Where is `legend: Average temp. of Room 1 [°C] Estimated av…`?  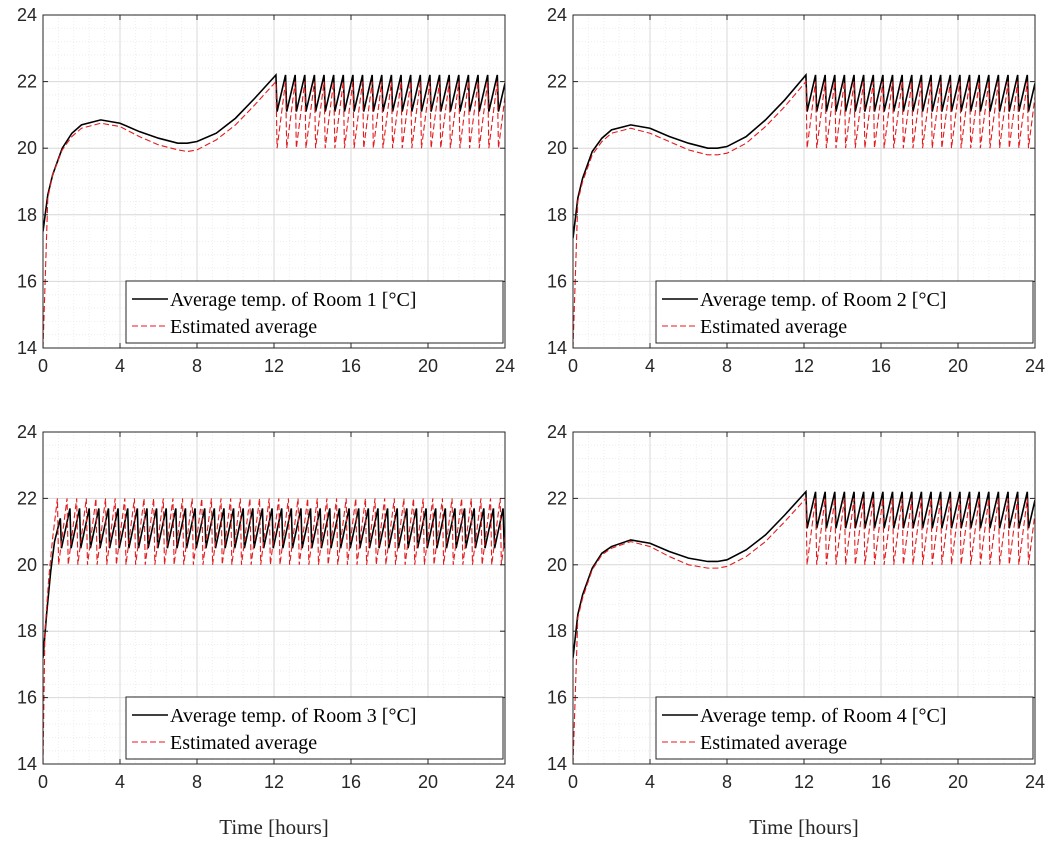 legend: Average temp. of Room 1 [°C] Estimated av… is located at coordinates (314, 312).